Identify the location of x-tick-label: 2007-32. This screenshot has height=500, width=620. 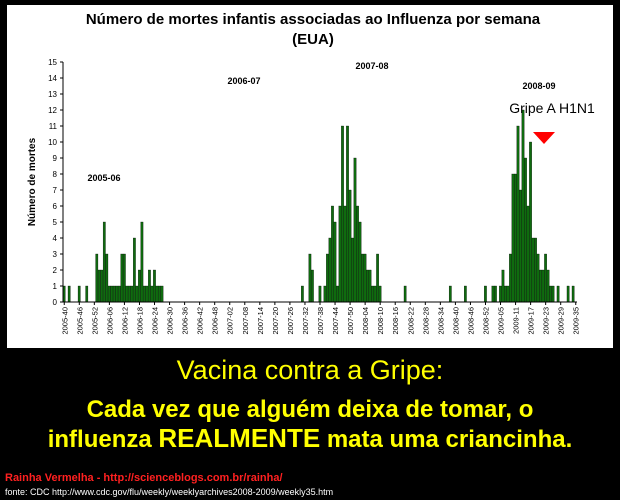
(305, 321).